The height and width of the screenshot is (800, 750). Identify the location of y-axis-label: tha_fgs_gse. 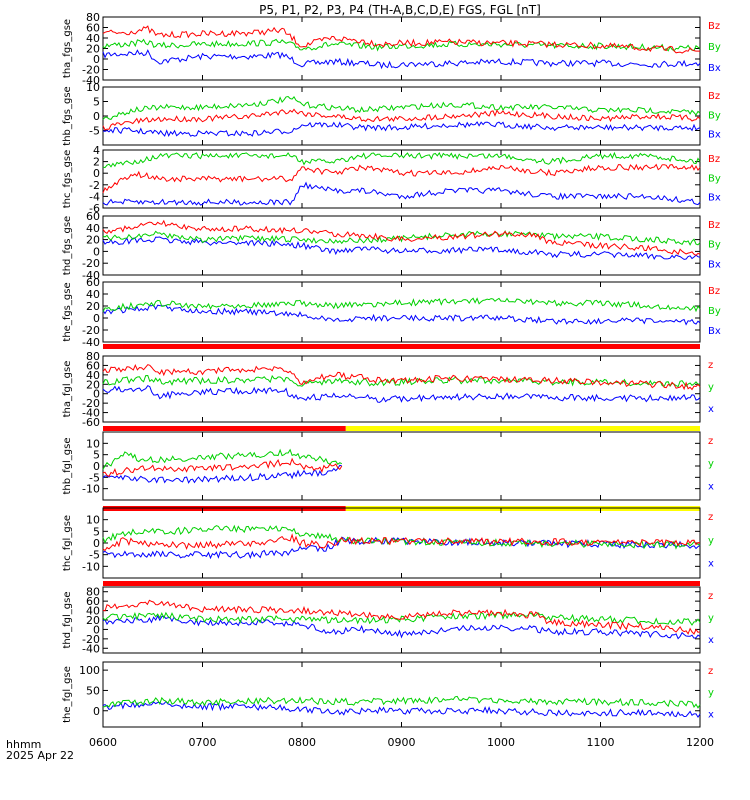
(67, 48).